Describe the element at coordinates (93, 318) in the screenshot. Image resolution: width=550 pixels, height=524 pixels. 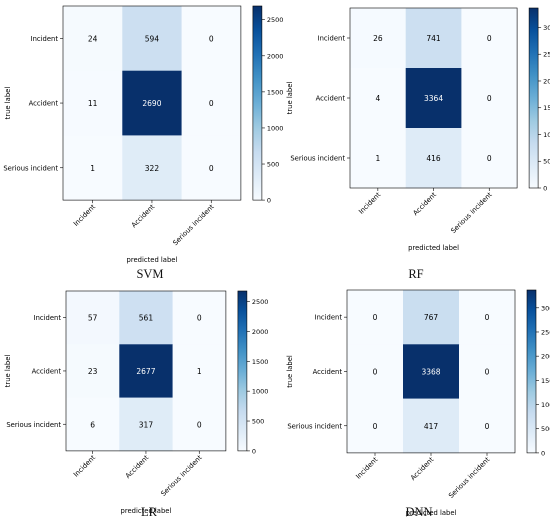
I see `cell-value-label: 57` at that location.